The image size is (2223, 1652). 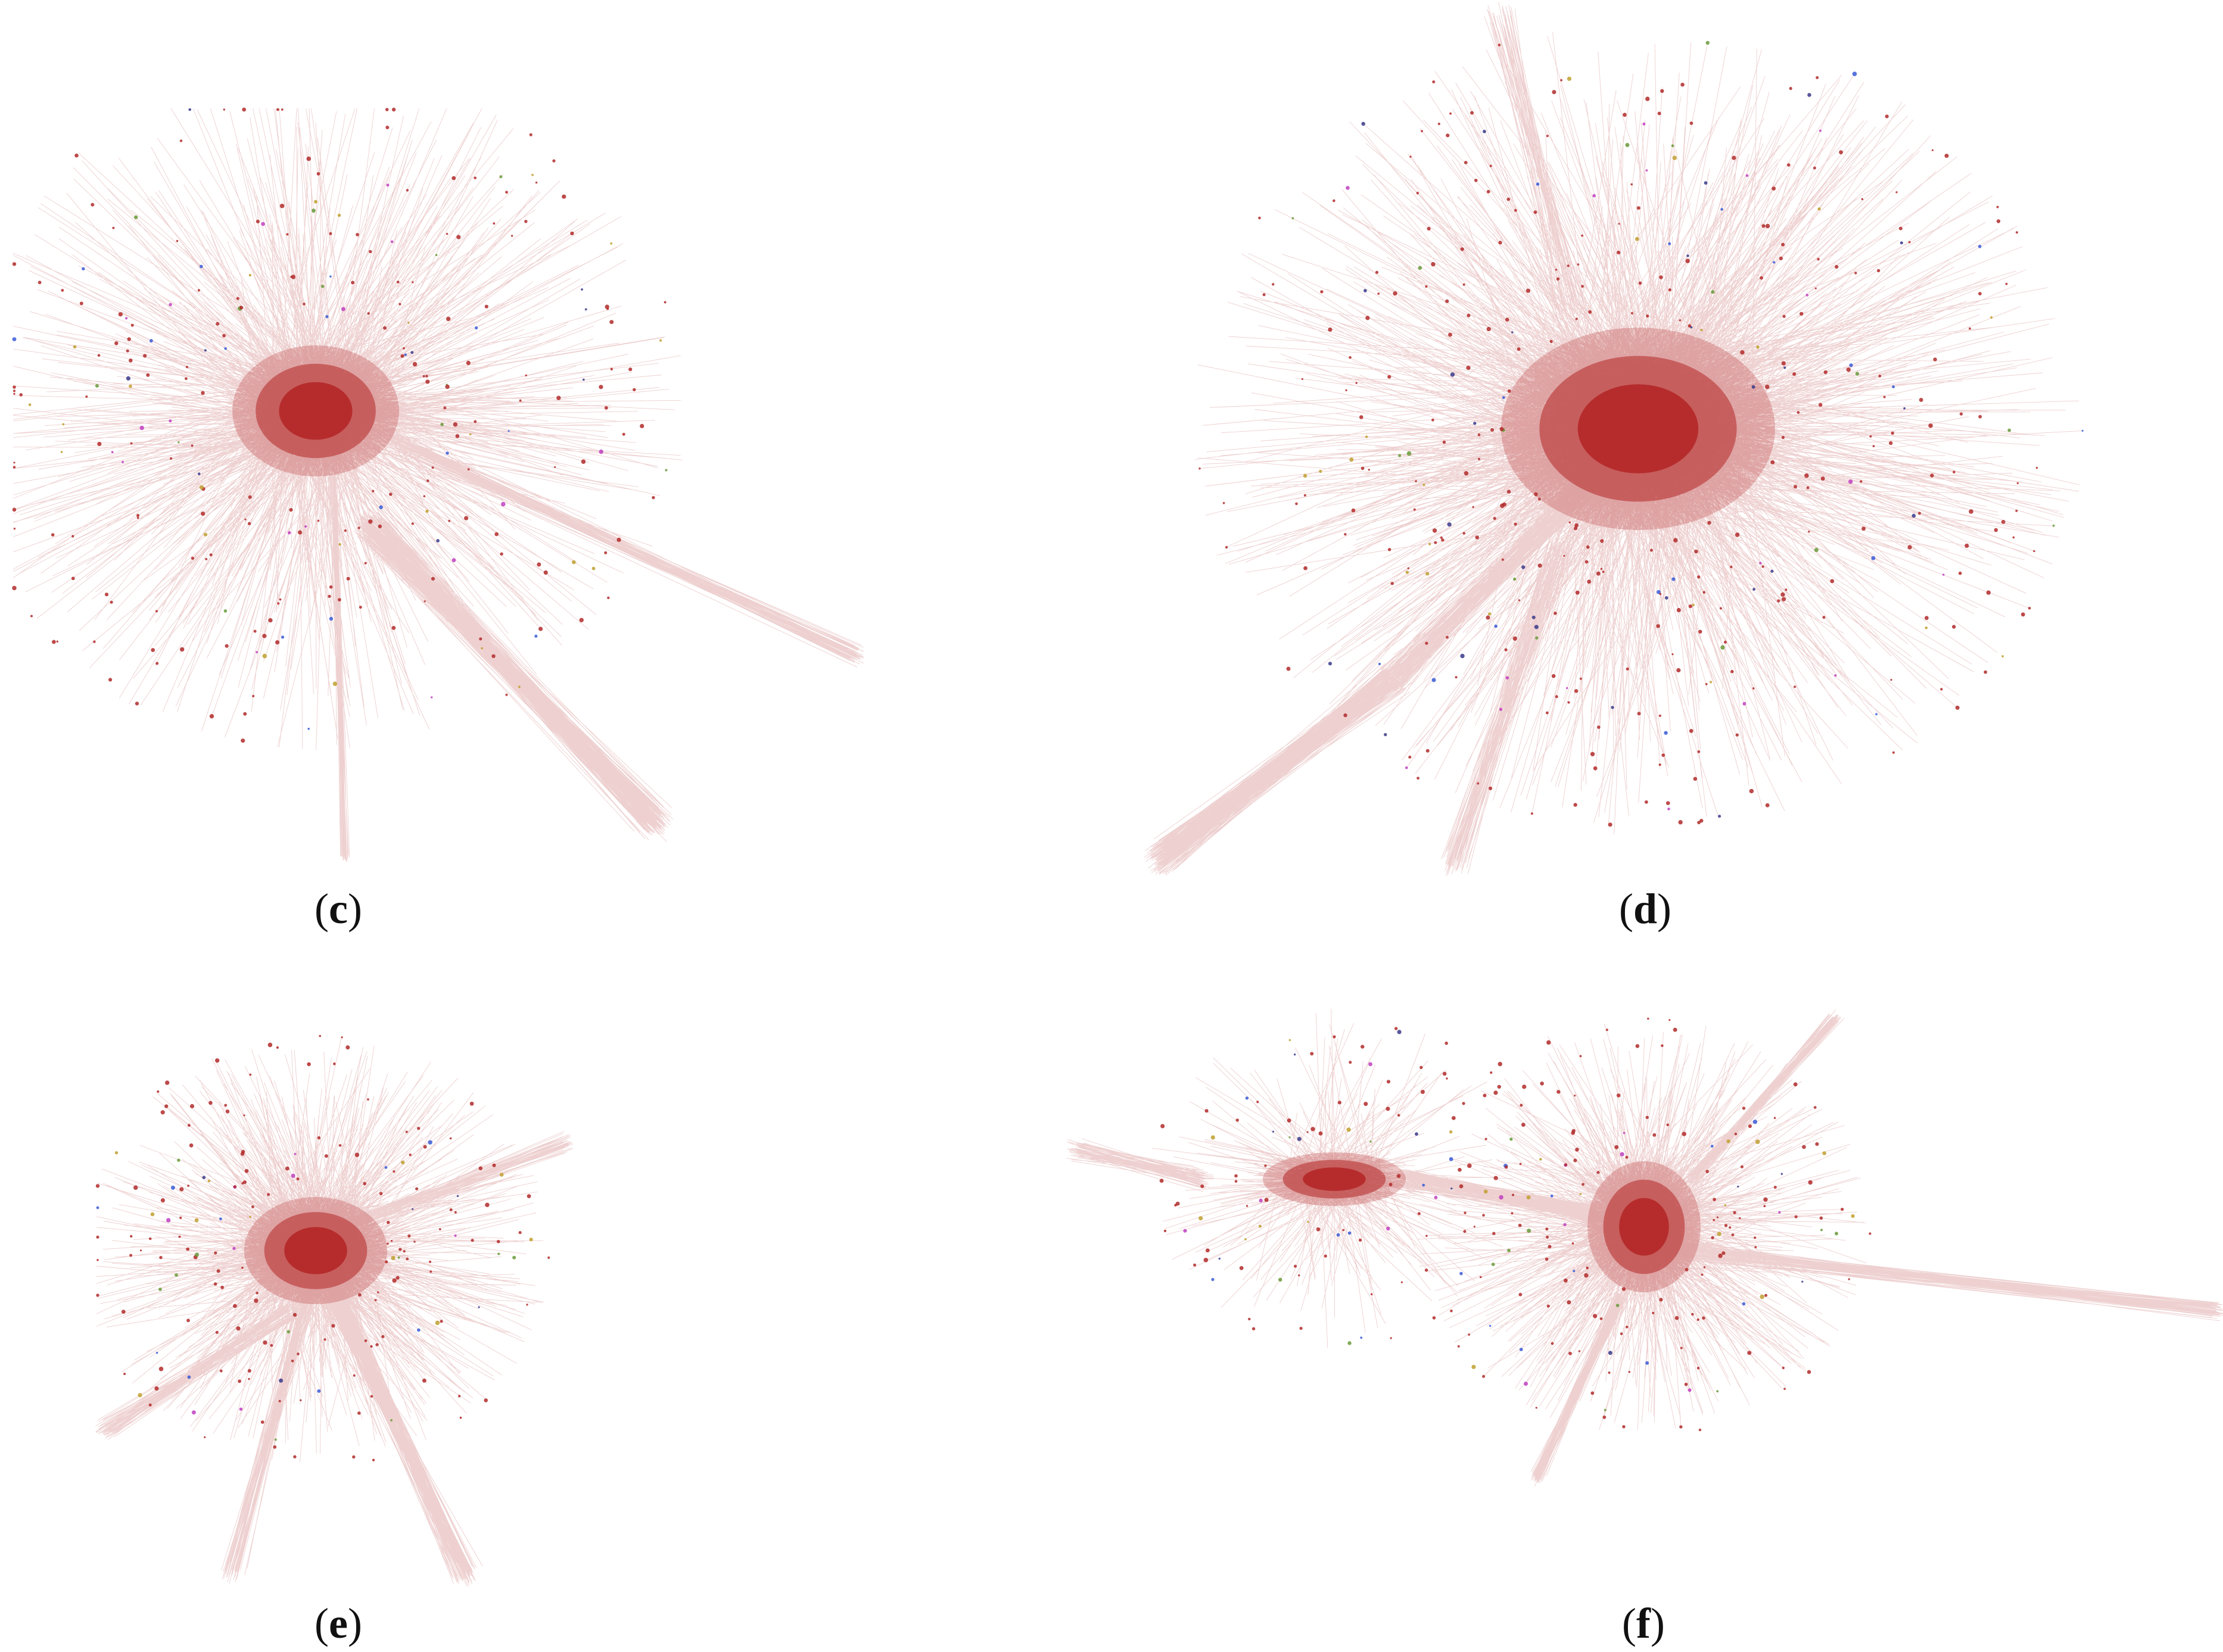 What do you see at coordinates (315, 1250) in the screenshot?
I see `cluster-core` at bounding box center [315, 1250].